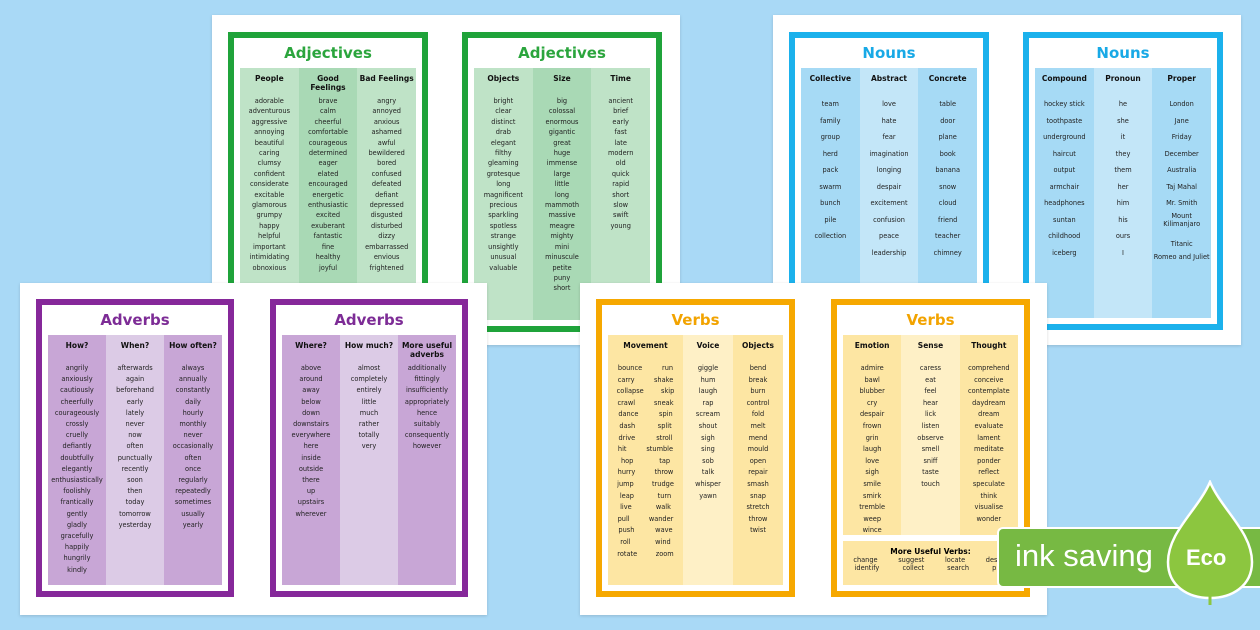 The height and width of the screenshot is (630, 1260). What do you see at coordinates (948, 104) in the screenshot?
I see `word: table` at bounding box center [948, 104].